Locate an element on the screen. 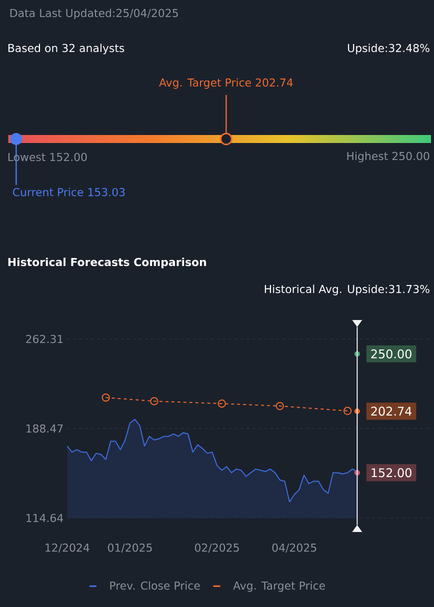 The width and height of the screenshot is (434, 607). text: Current Price 153.03 is located at coordinates (68, 192).